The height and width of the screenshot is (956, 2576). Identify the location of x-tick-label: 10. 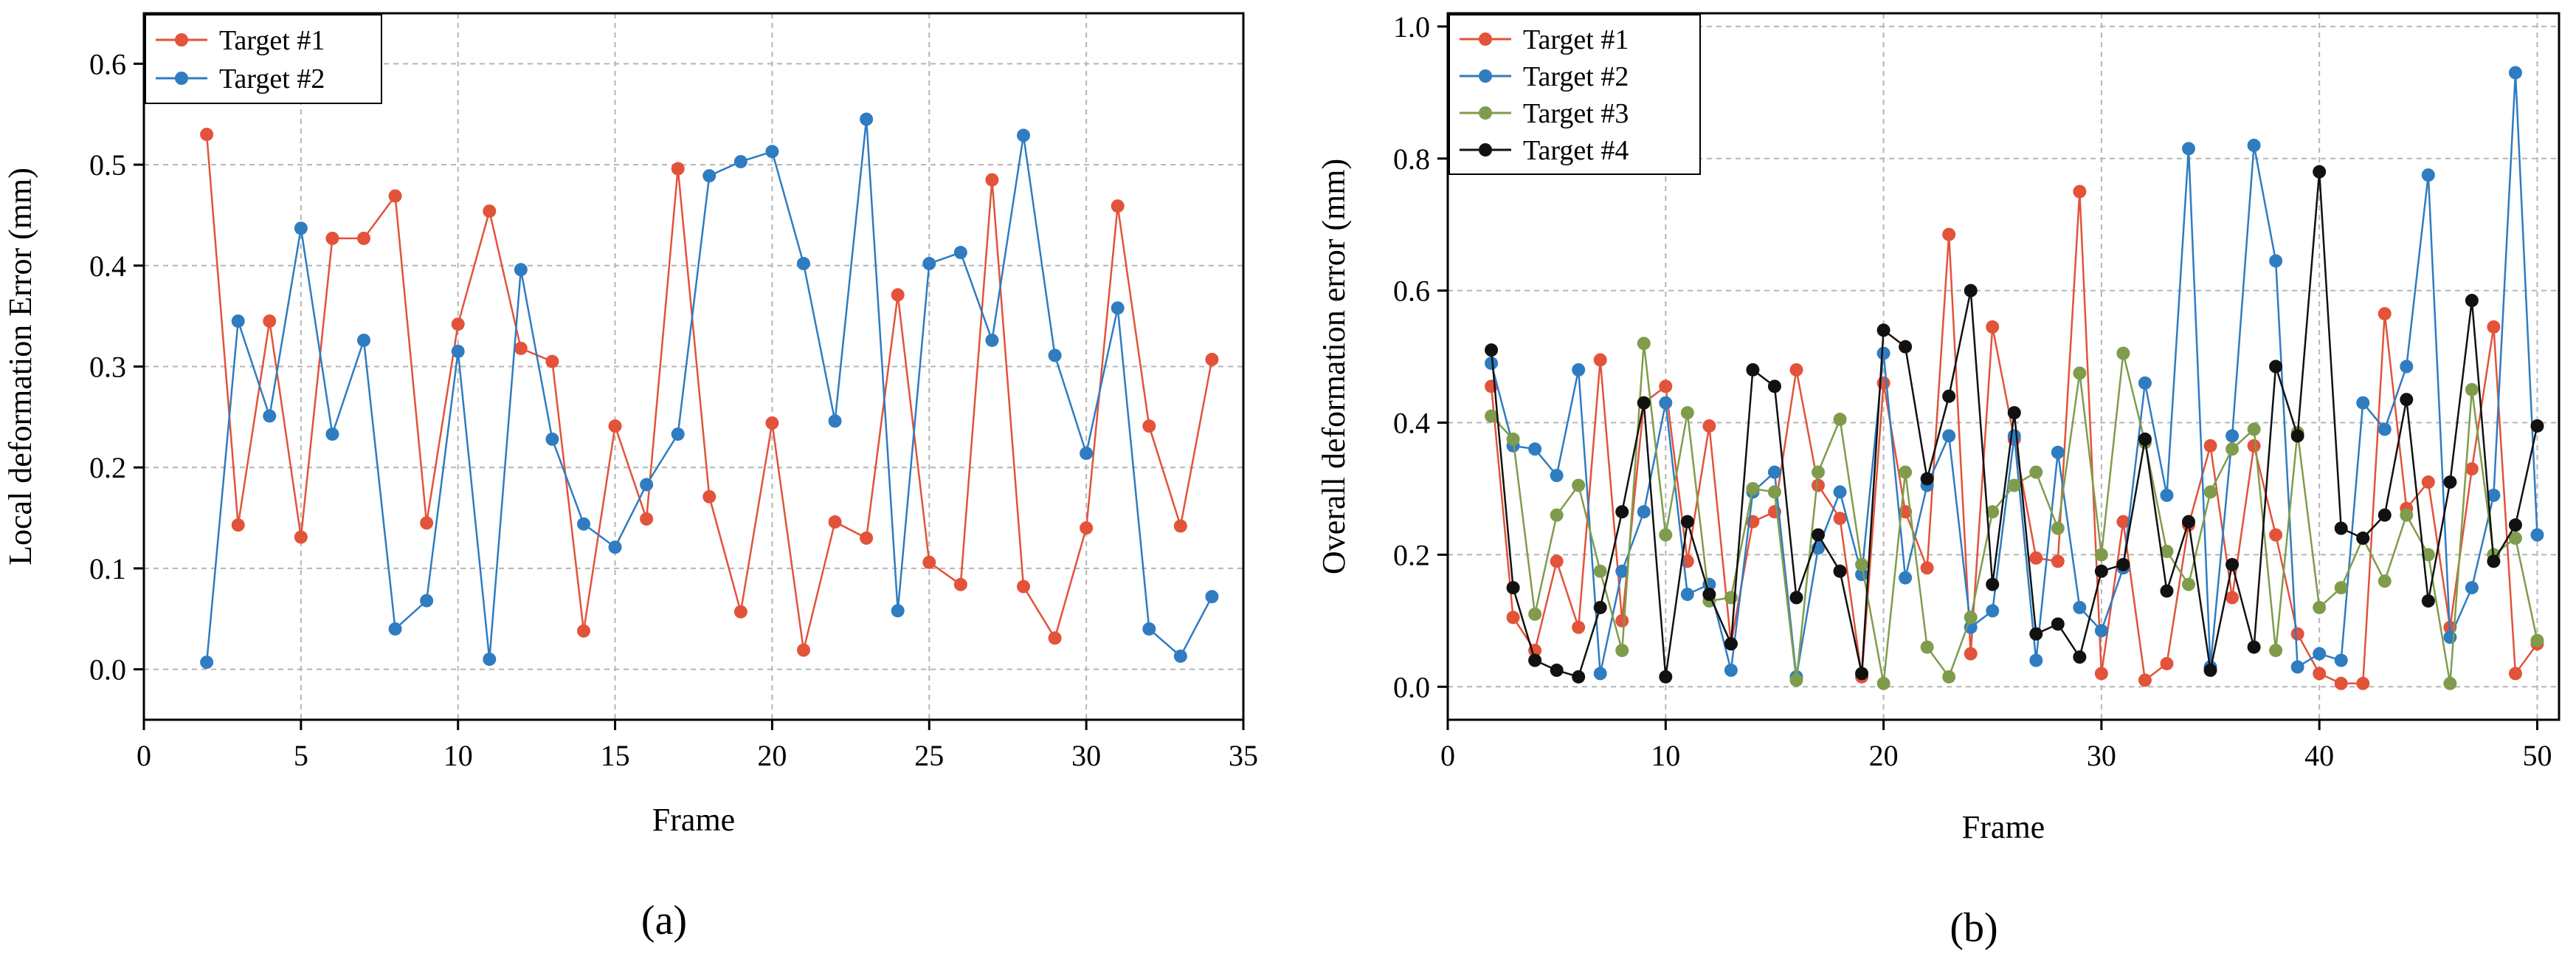
(1666, 755).